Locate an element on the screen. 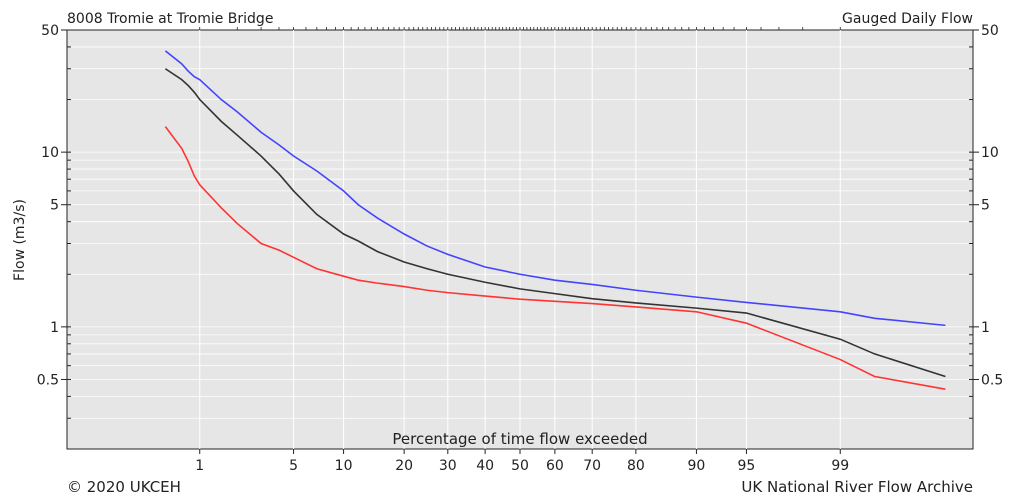 The height and width of the screenshot is (500, 1010). y-tick-label-right: 5 is located at coordinates (985, 206).